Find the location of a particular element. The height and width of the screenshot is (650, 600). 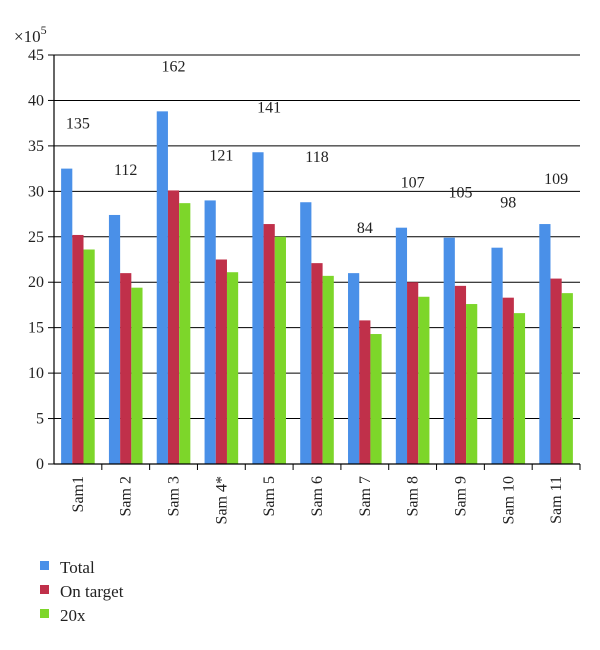

data-annotation: 118 is located at coordinates (316, 157).